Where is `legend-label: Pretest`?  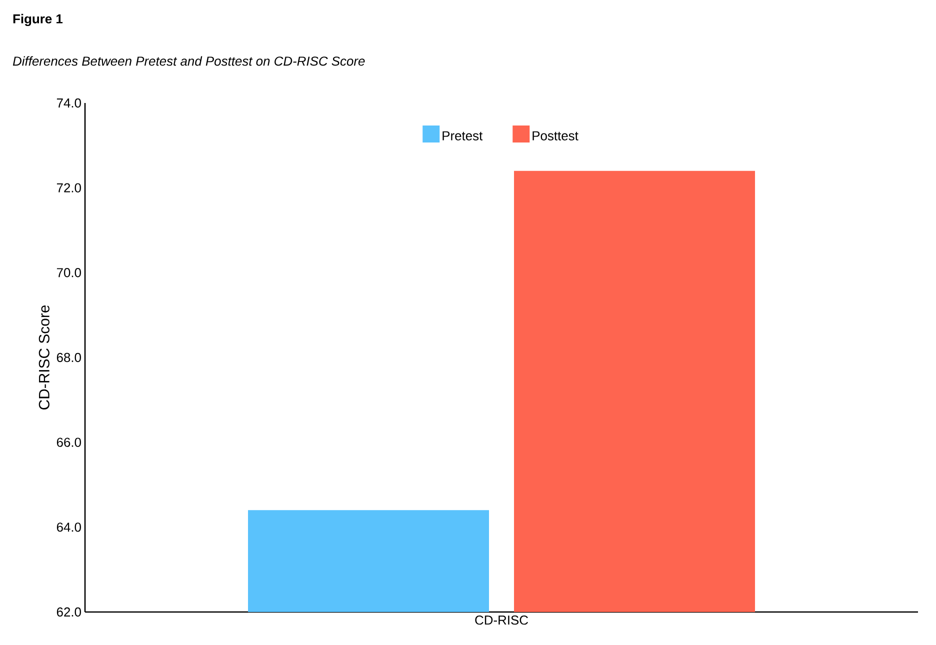 legend-label: Pretest is located at coordinates (462, 135).